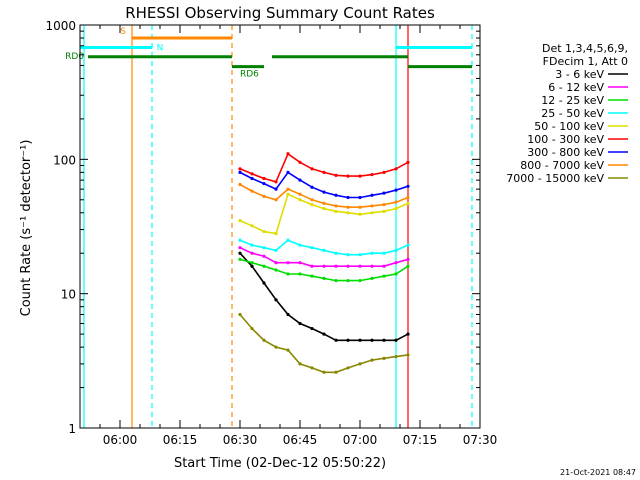  What do you see at coordinates (572, 100) in the screenshot?
I see `legend-label-2: 12 - 25 keV` at bounding box center [572, 100].